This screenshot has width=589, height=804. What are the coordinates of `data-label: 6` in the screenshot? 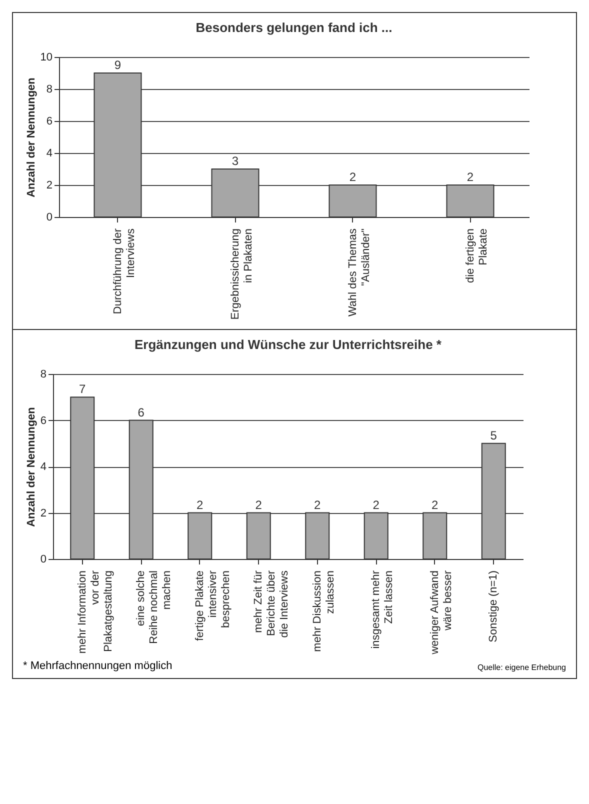 It's located at (141, 412).